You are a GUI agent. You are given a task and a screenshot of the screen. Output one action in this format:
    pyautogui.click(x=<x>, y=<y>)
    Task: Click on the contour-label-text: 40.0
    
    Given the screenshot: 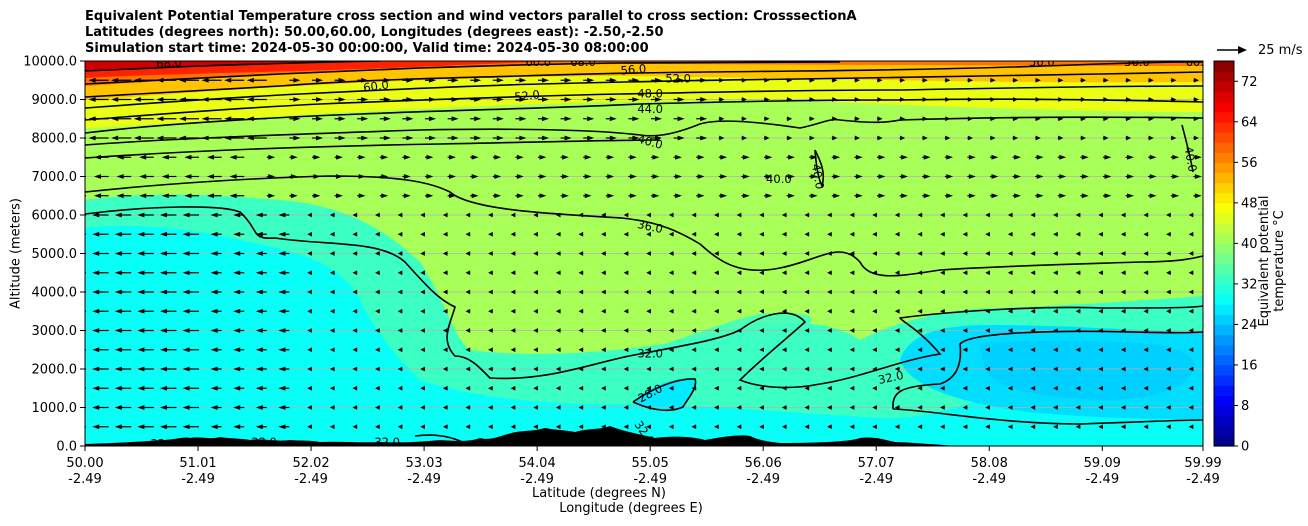 What is the action you would take?
    pyautogui.click(x=818, y=177)
    